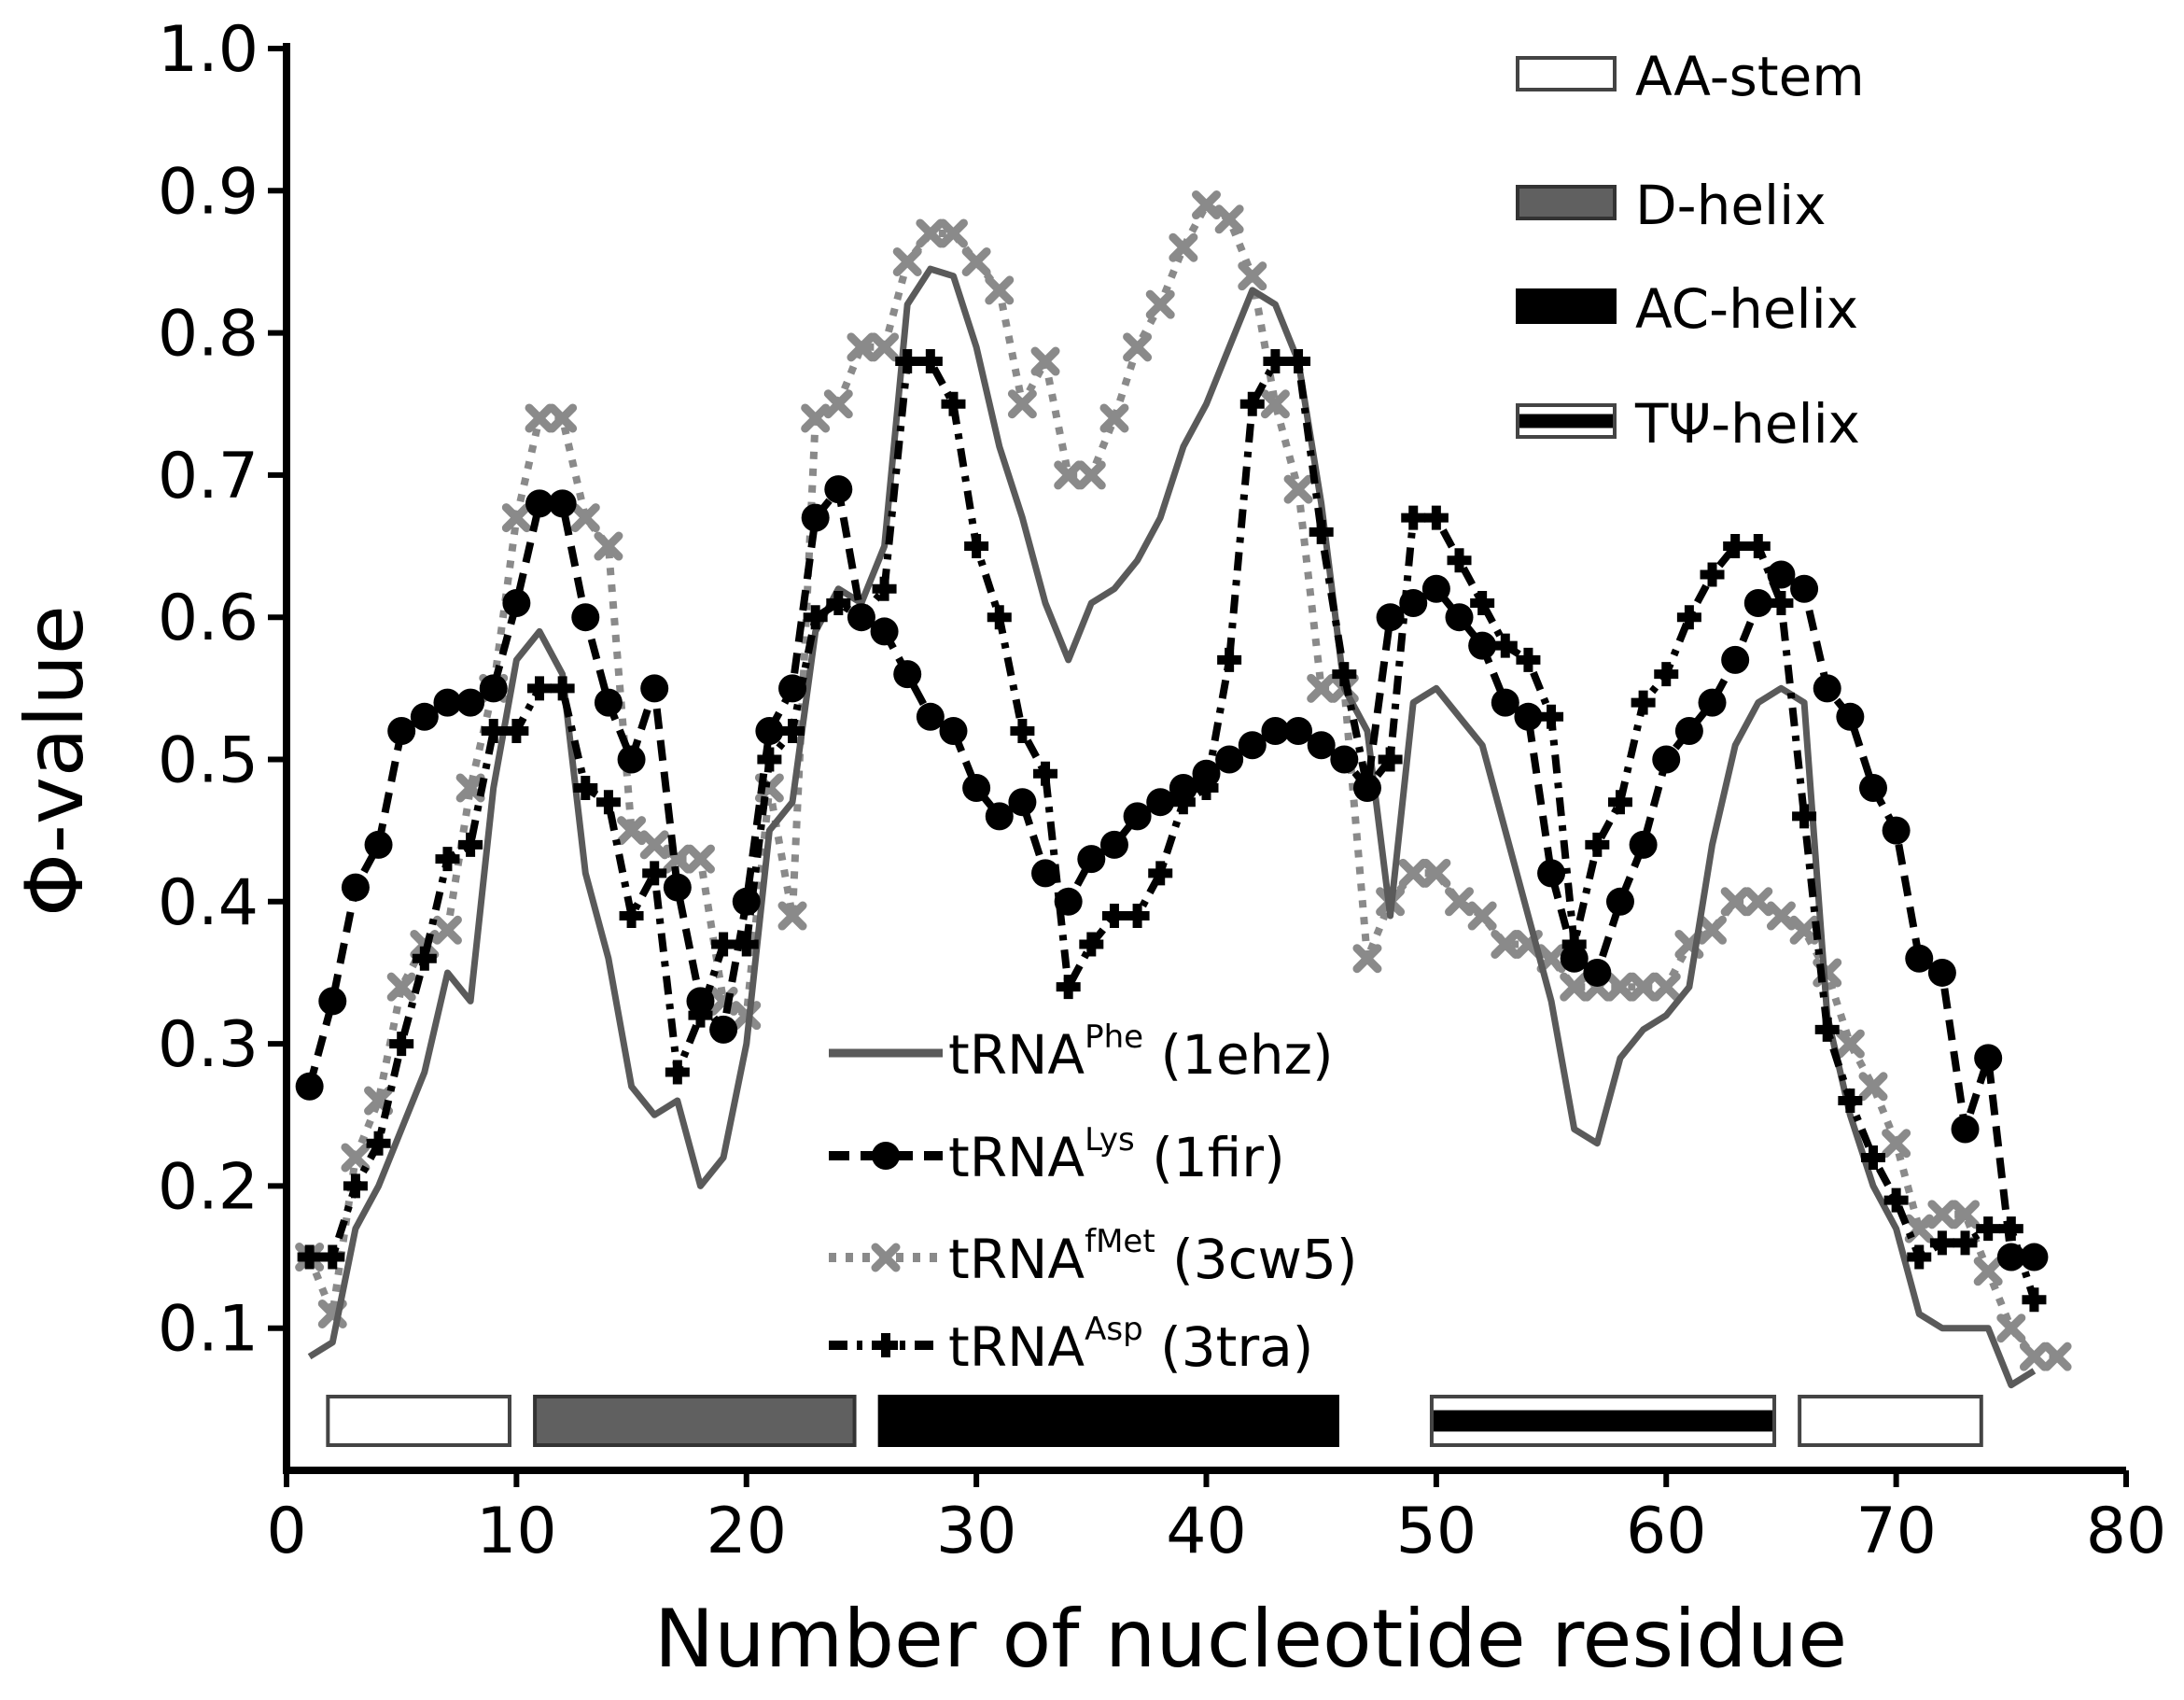  Describe the element at coordinates (1896, 1531) in the screenshot. I see `x-tick-label: 70` at that location.